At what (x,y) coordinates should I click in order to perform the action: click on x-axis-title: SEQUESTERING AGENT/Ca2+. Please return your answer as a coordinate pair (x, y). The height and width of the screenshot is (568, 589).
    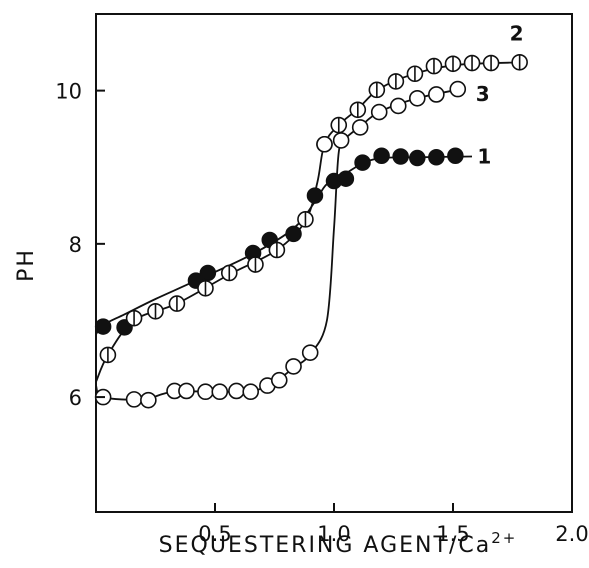
    Looking at the image, I should click on (338, 543).